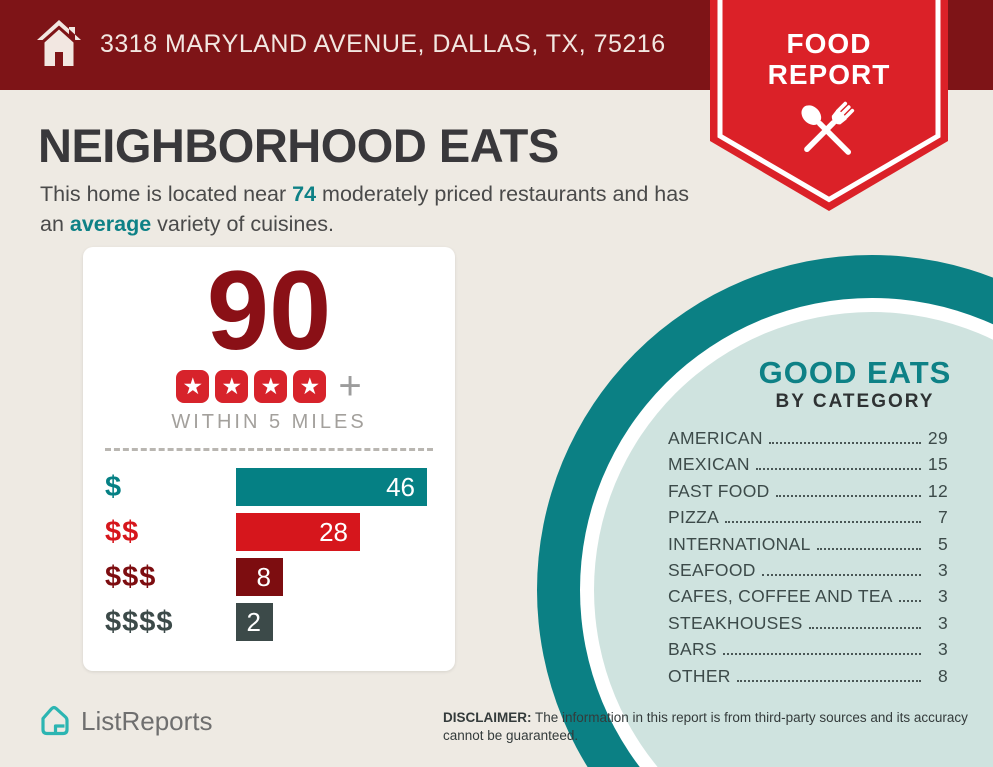 The height and width of the screenshot is (767, 993). Describe the element at coordinates (719, 490) in the screenshot. I see `category-label: FAST FOOD` at that location.